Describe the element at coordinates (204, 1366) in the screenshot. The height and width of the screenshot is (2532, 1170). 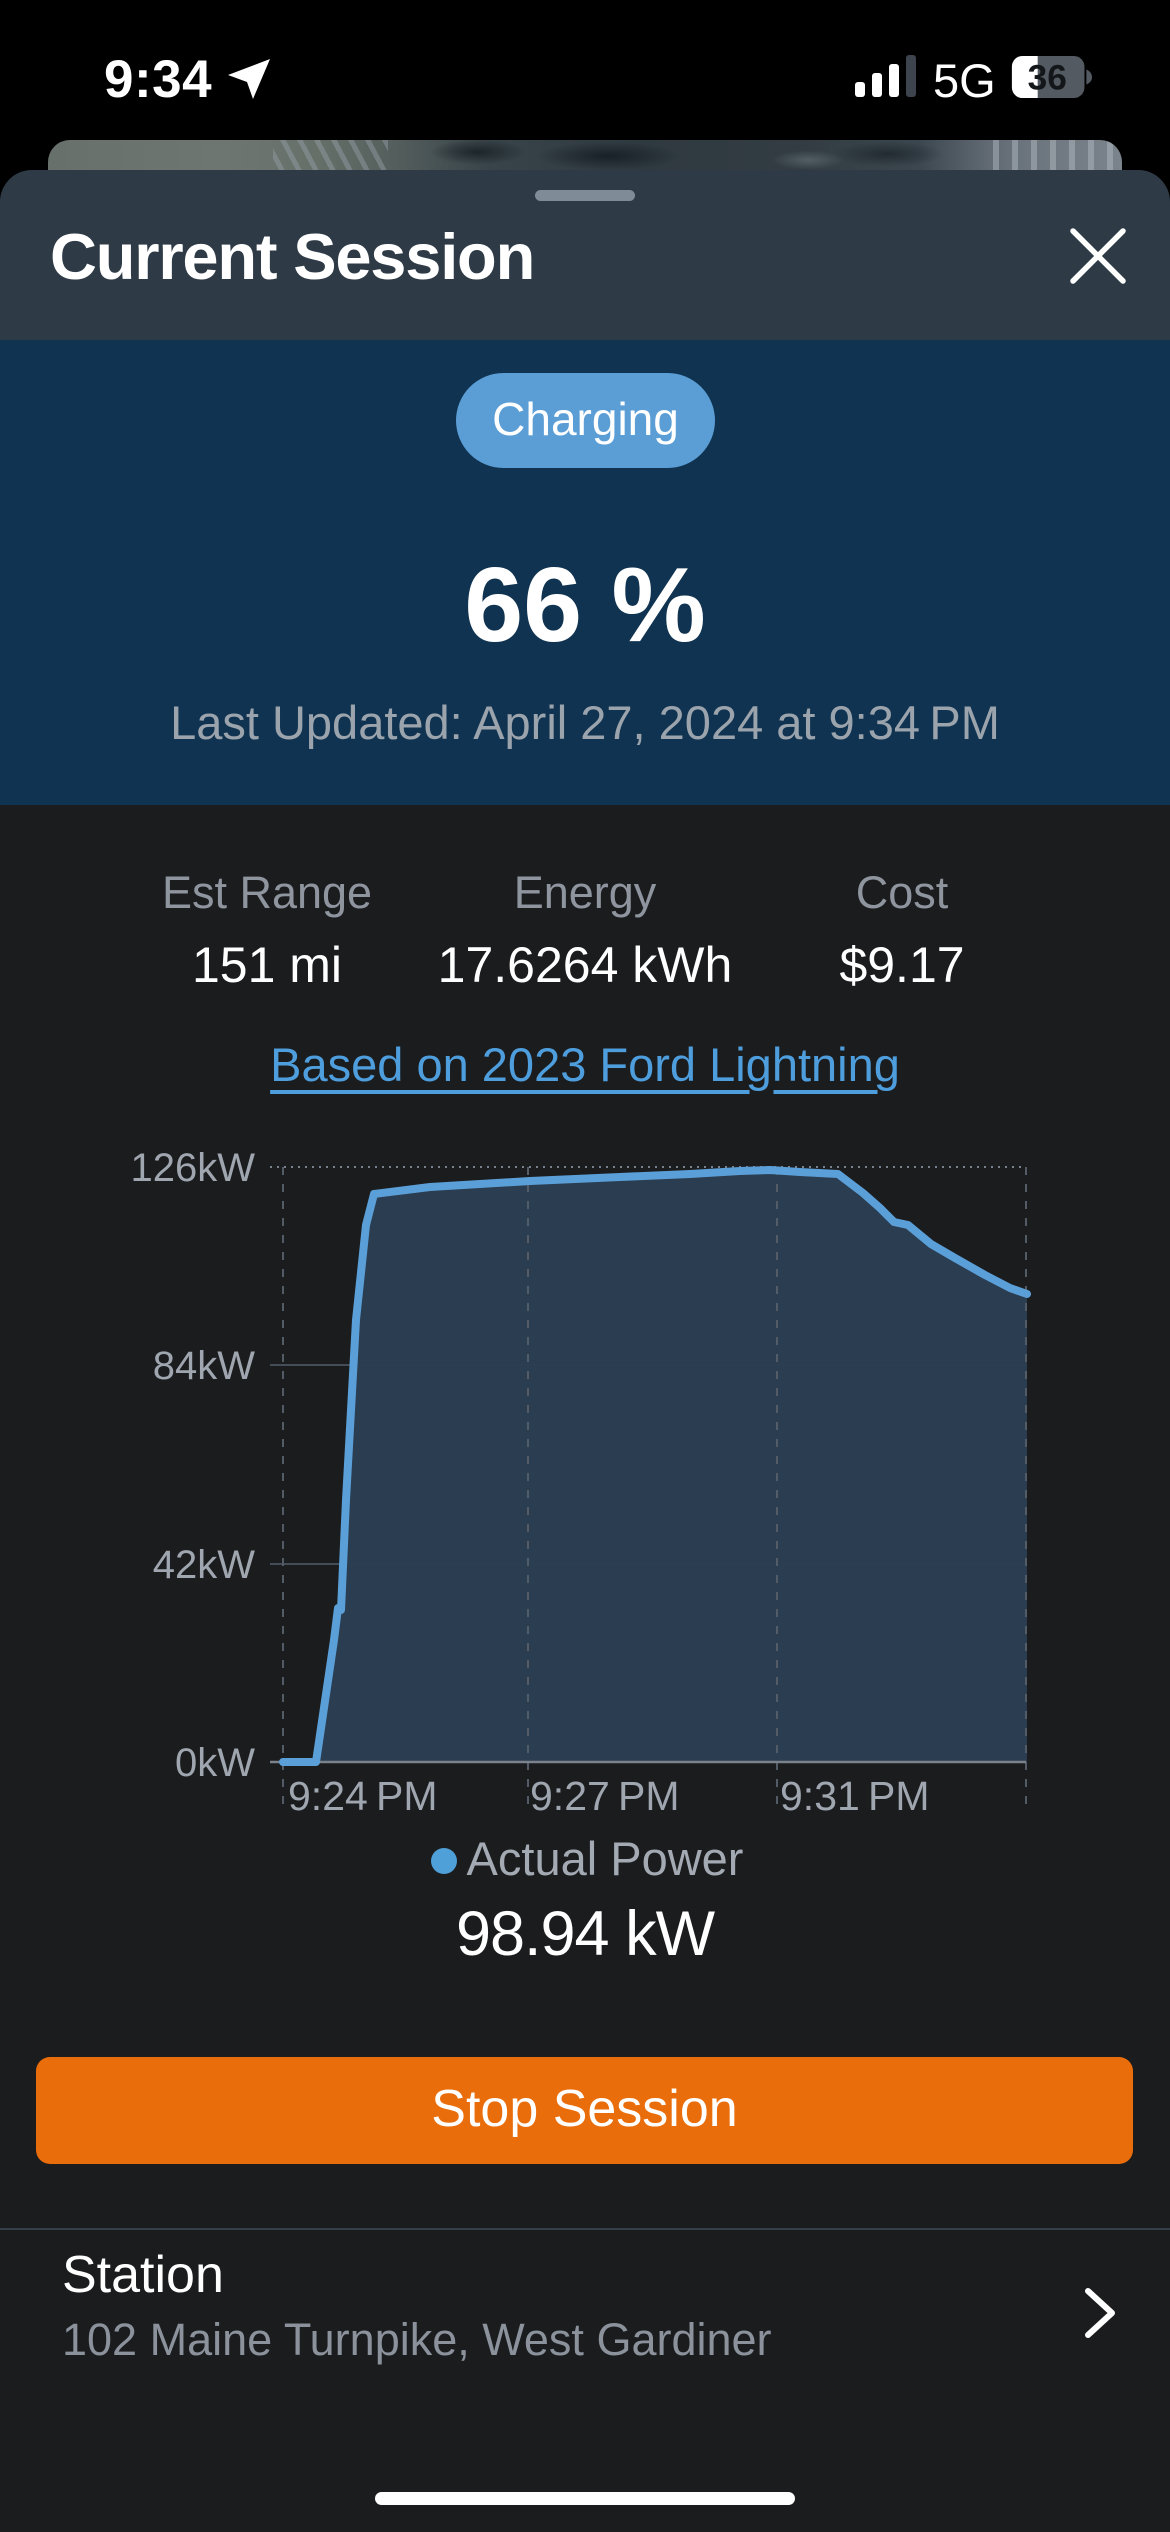
I see `svg-text: 84kW` at that location.